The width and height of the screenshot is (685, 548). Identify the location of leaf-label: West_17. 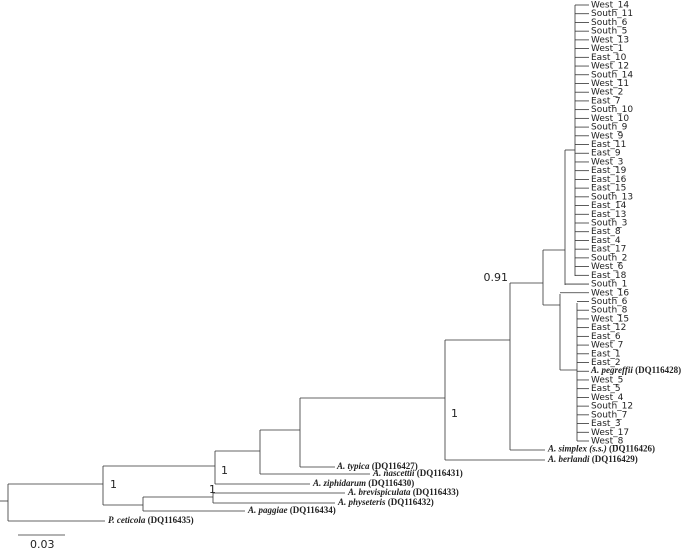
(610, 433).